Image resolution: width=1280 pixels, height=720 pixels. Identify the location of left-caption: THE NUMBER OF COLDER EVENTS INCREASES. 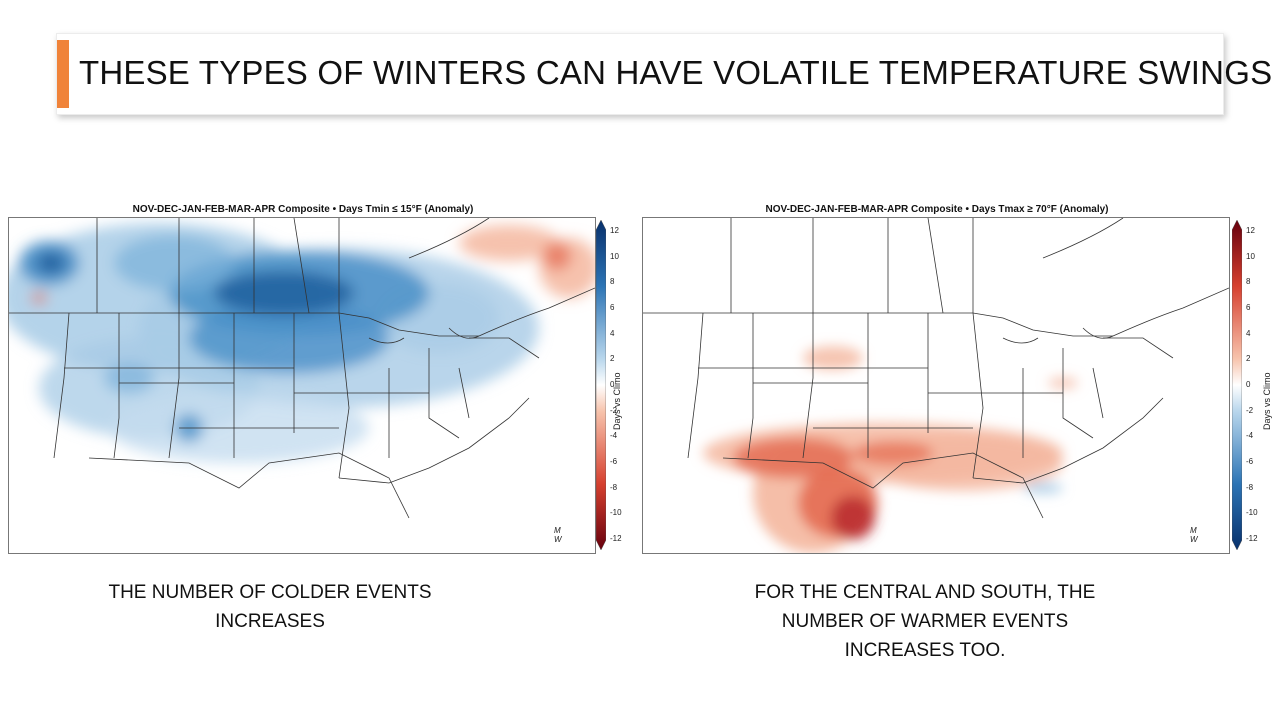
(270, 607).